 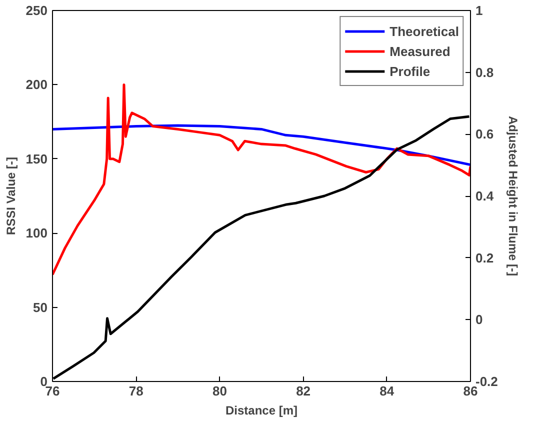 What do you see at coordinates (261, 411) in the screenshot?
I see `x-axis-title: Distance [m]` at bounding box center [261, 411].